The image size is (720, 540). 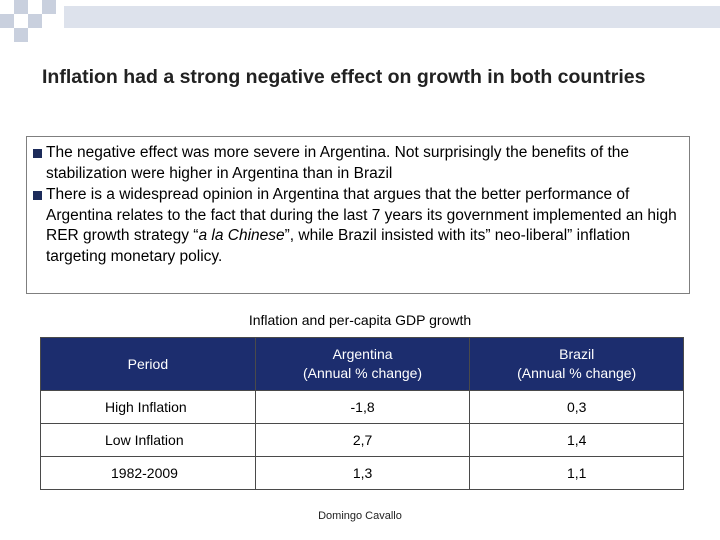 I want to click on header-brazil: Brazil (Annual % change), so click(x=576, y=364).